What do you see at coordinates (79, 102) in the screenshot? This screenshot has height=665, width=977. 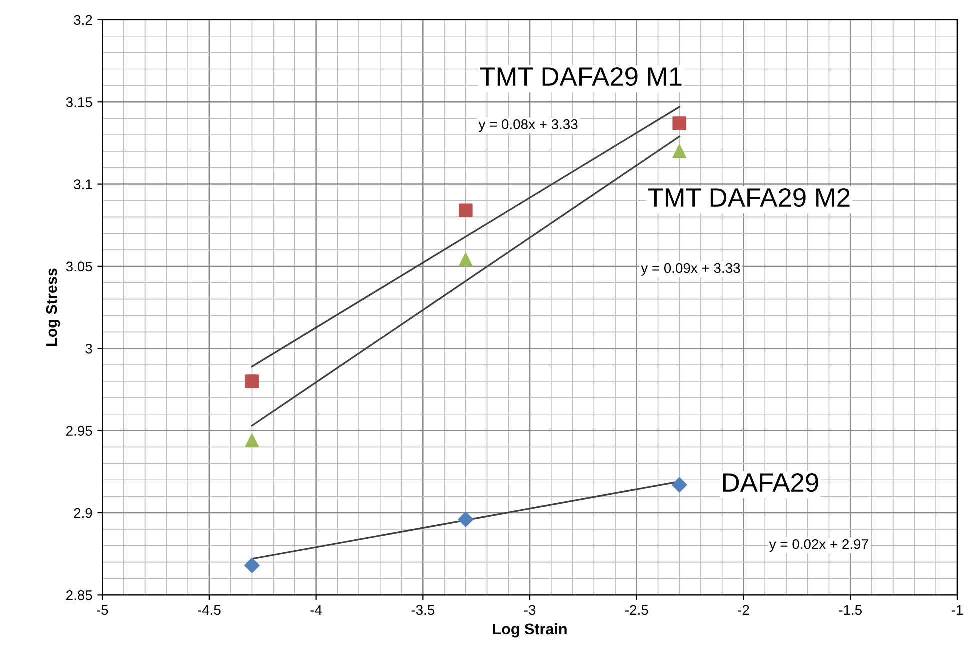 I see `y-tick-label: 3.15` at bounding box center [79, 102].